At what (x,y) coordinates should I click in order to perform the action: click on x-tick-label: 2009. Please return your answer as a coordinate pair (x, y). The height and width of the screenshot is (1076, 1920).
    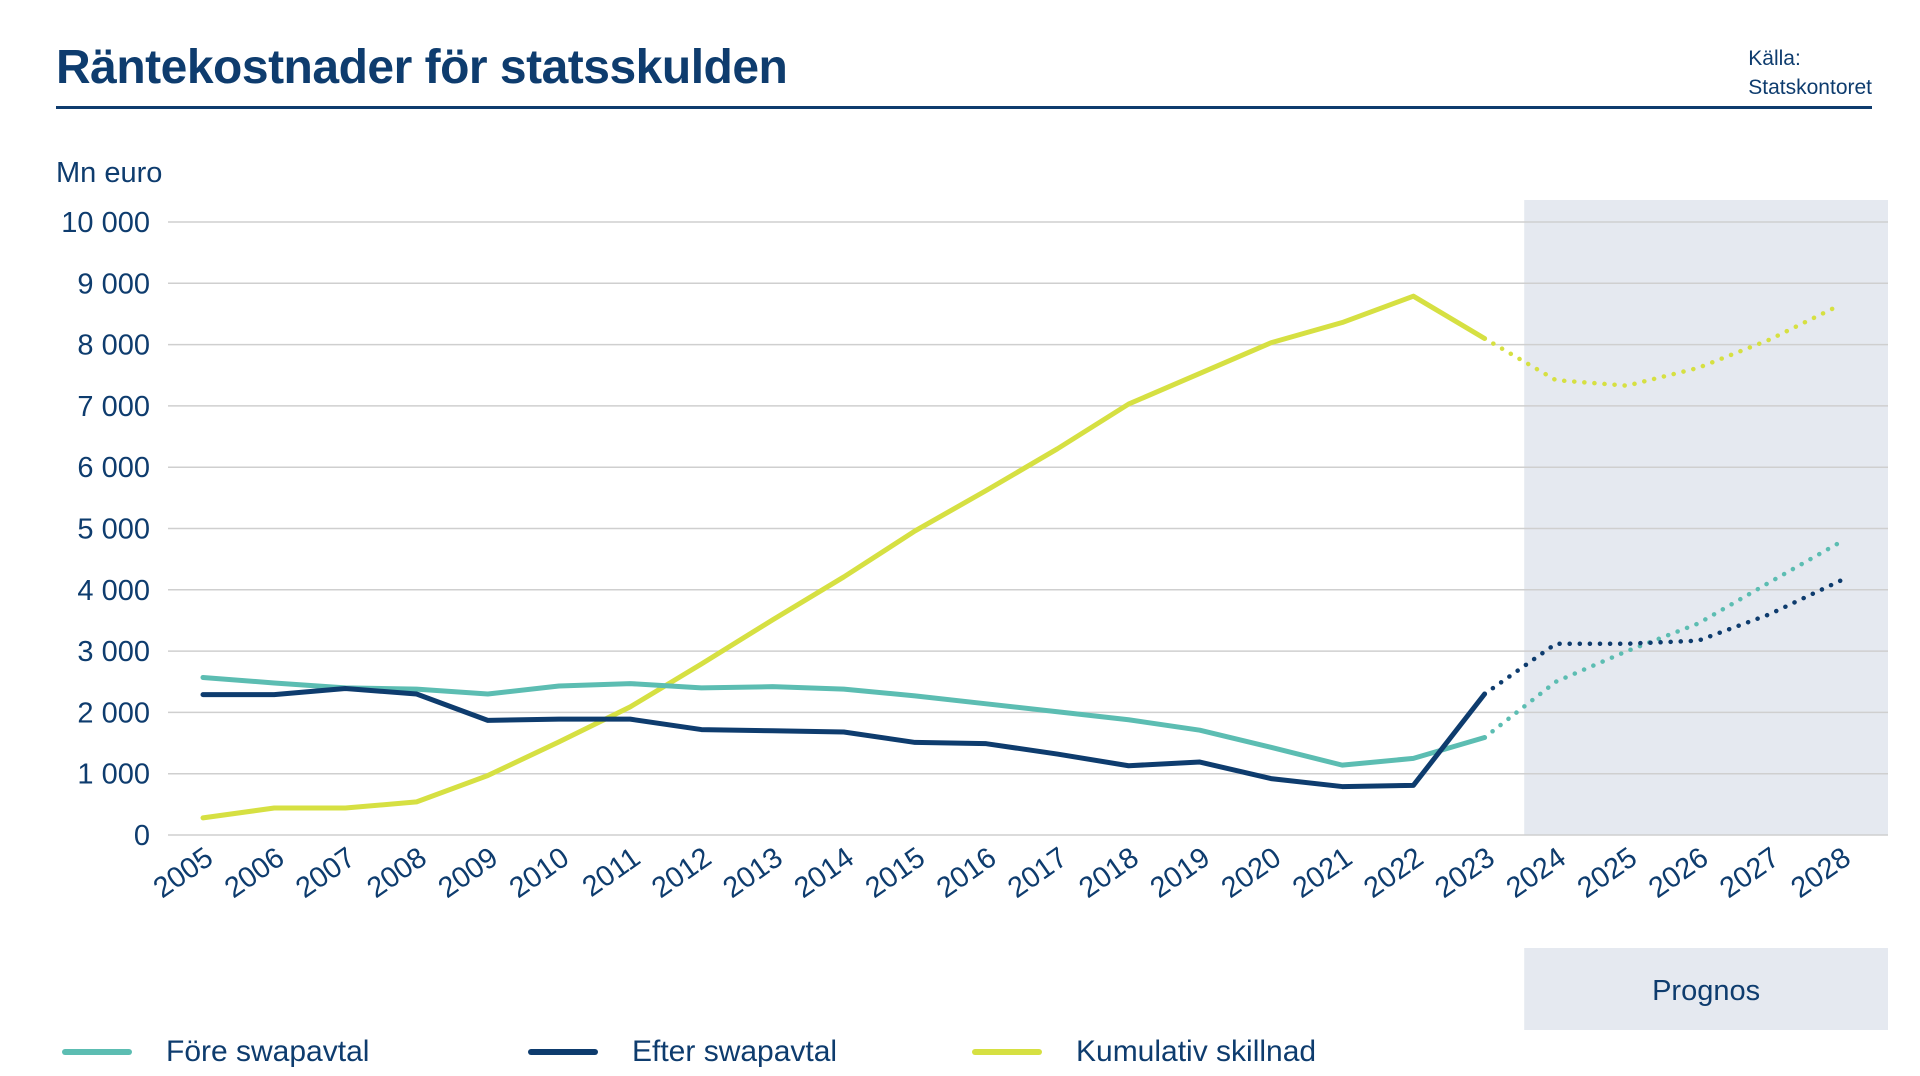
    Looking at the image, I should click on (468, 873).